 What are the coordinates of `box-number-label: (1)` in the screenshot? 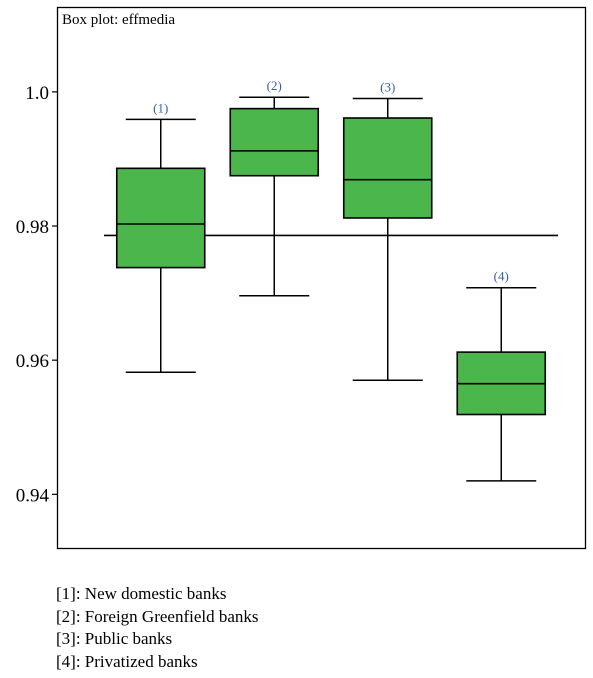 It's located at (160, 107).